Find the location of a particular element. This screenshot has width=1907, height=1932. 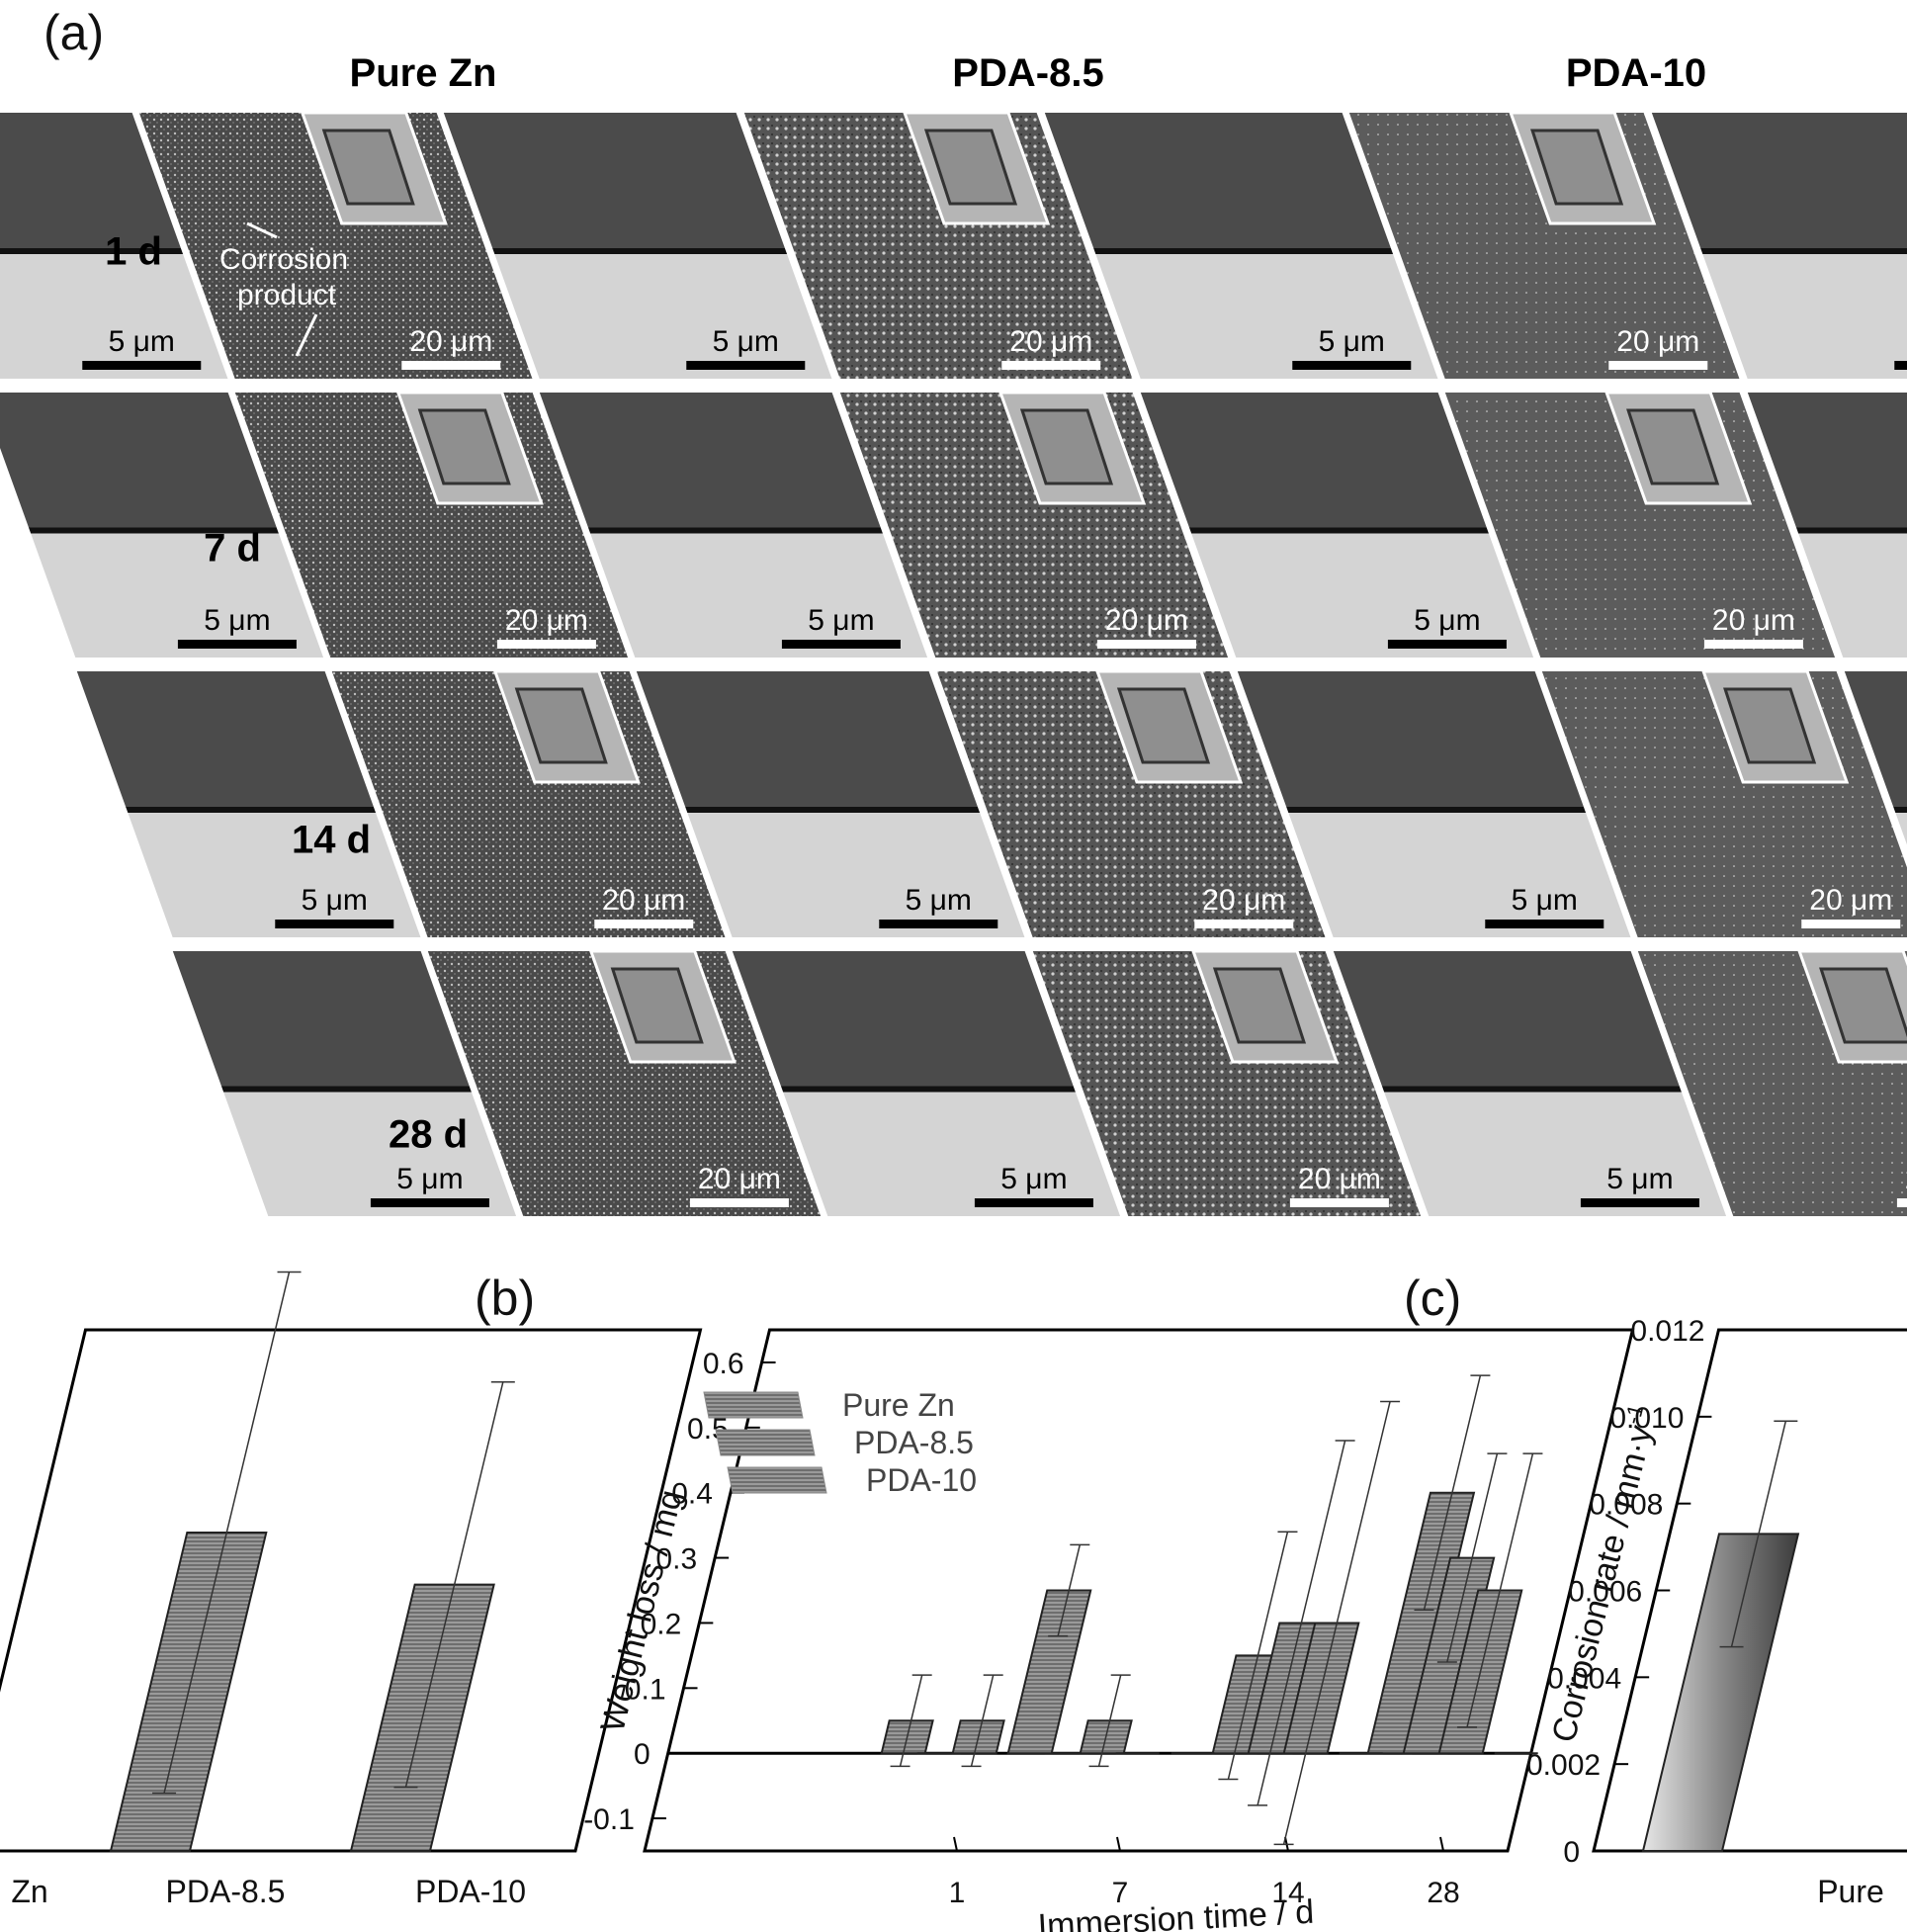

panel-c-label: (c) is located at coordinates (1433, 1298).